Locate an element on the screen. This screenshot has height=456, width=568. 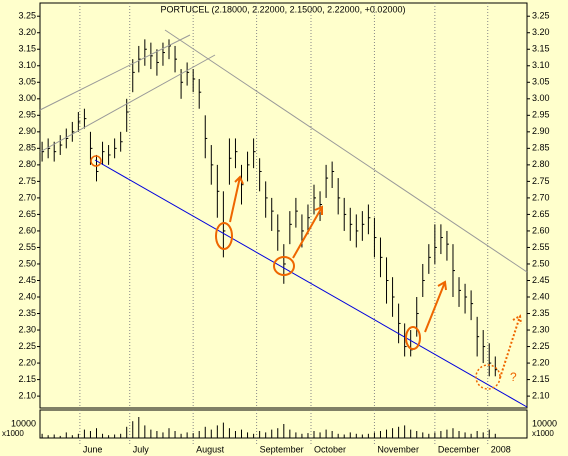
x-tick-label: June is located at coordinates (93, 449).